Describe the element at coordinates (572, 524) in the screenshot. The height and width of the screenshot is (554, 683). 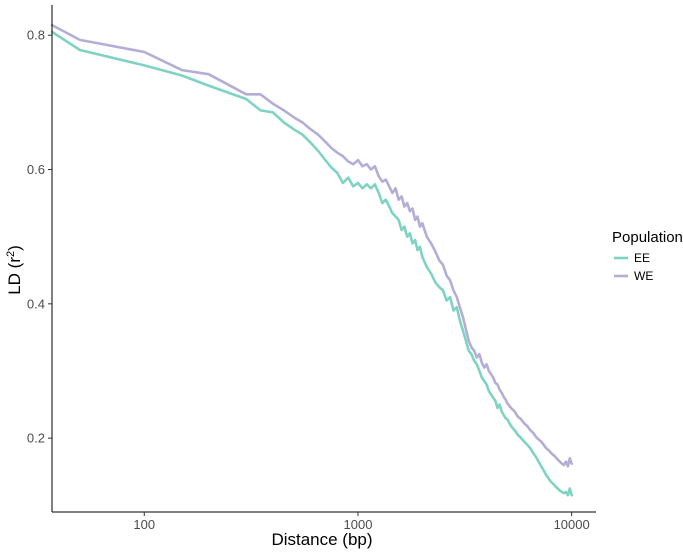
I see `x-tick-label: 10000` at that location.